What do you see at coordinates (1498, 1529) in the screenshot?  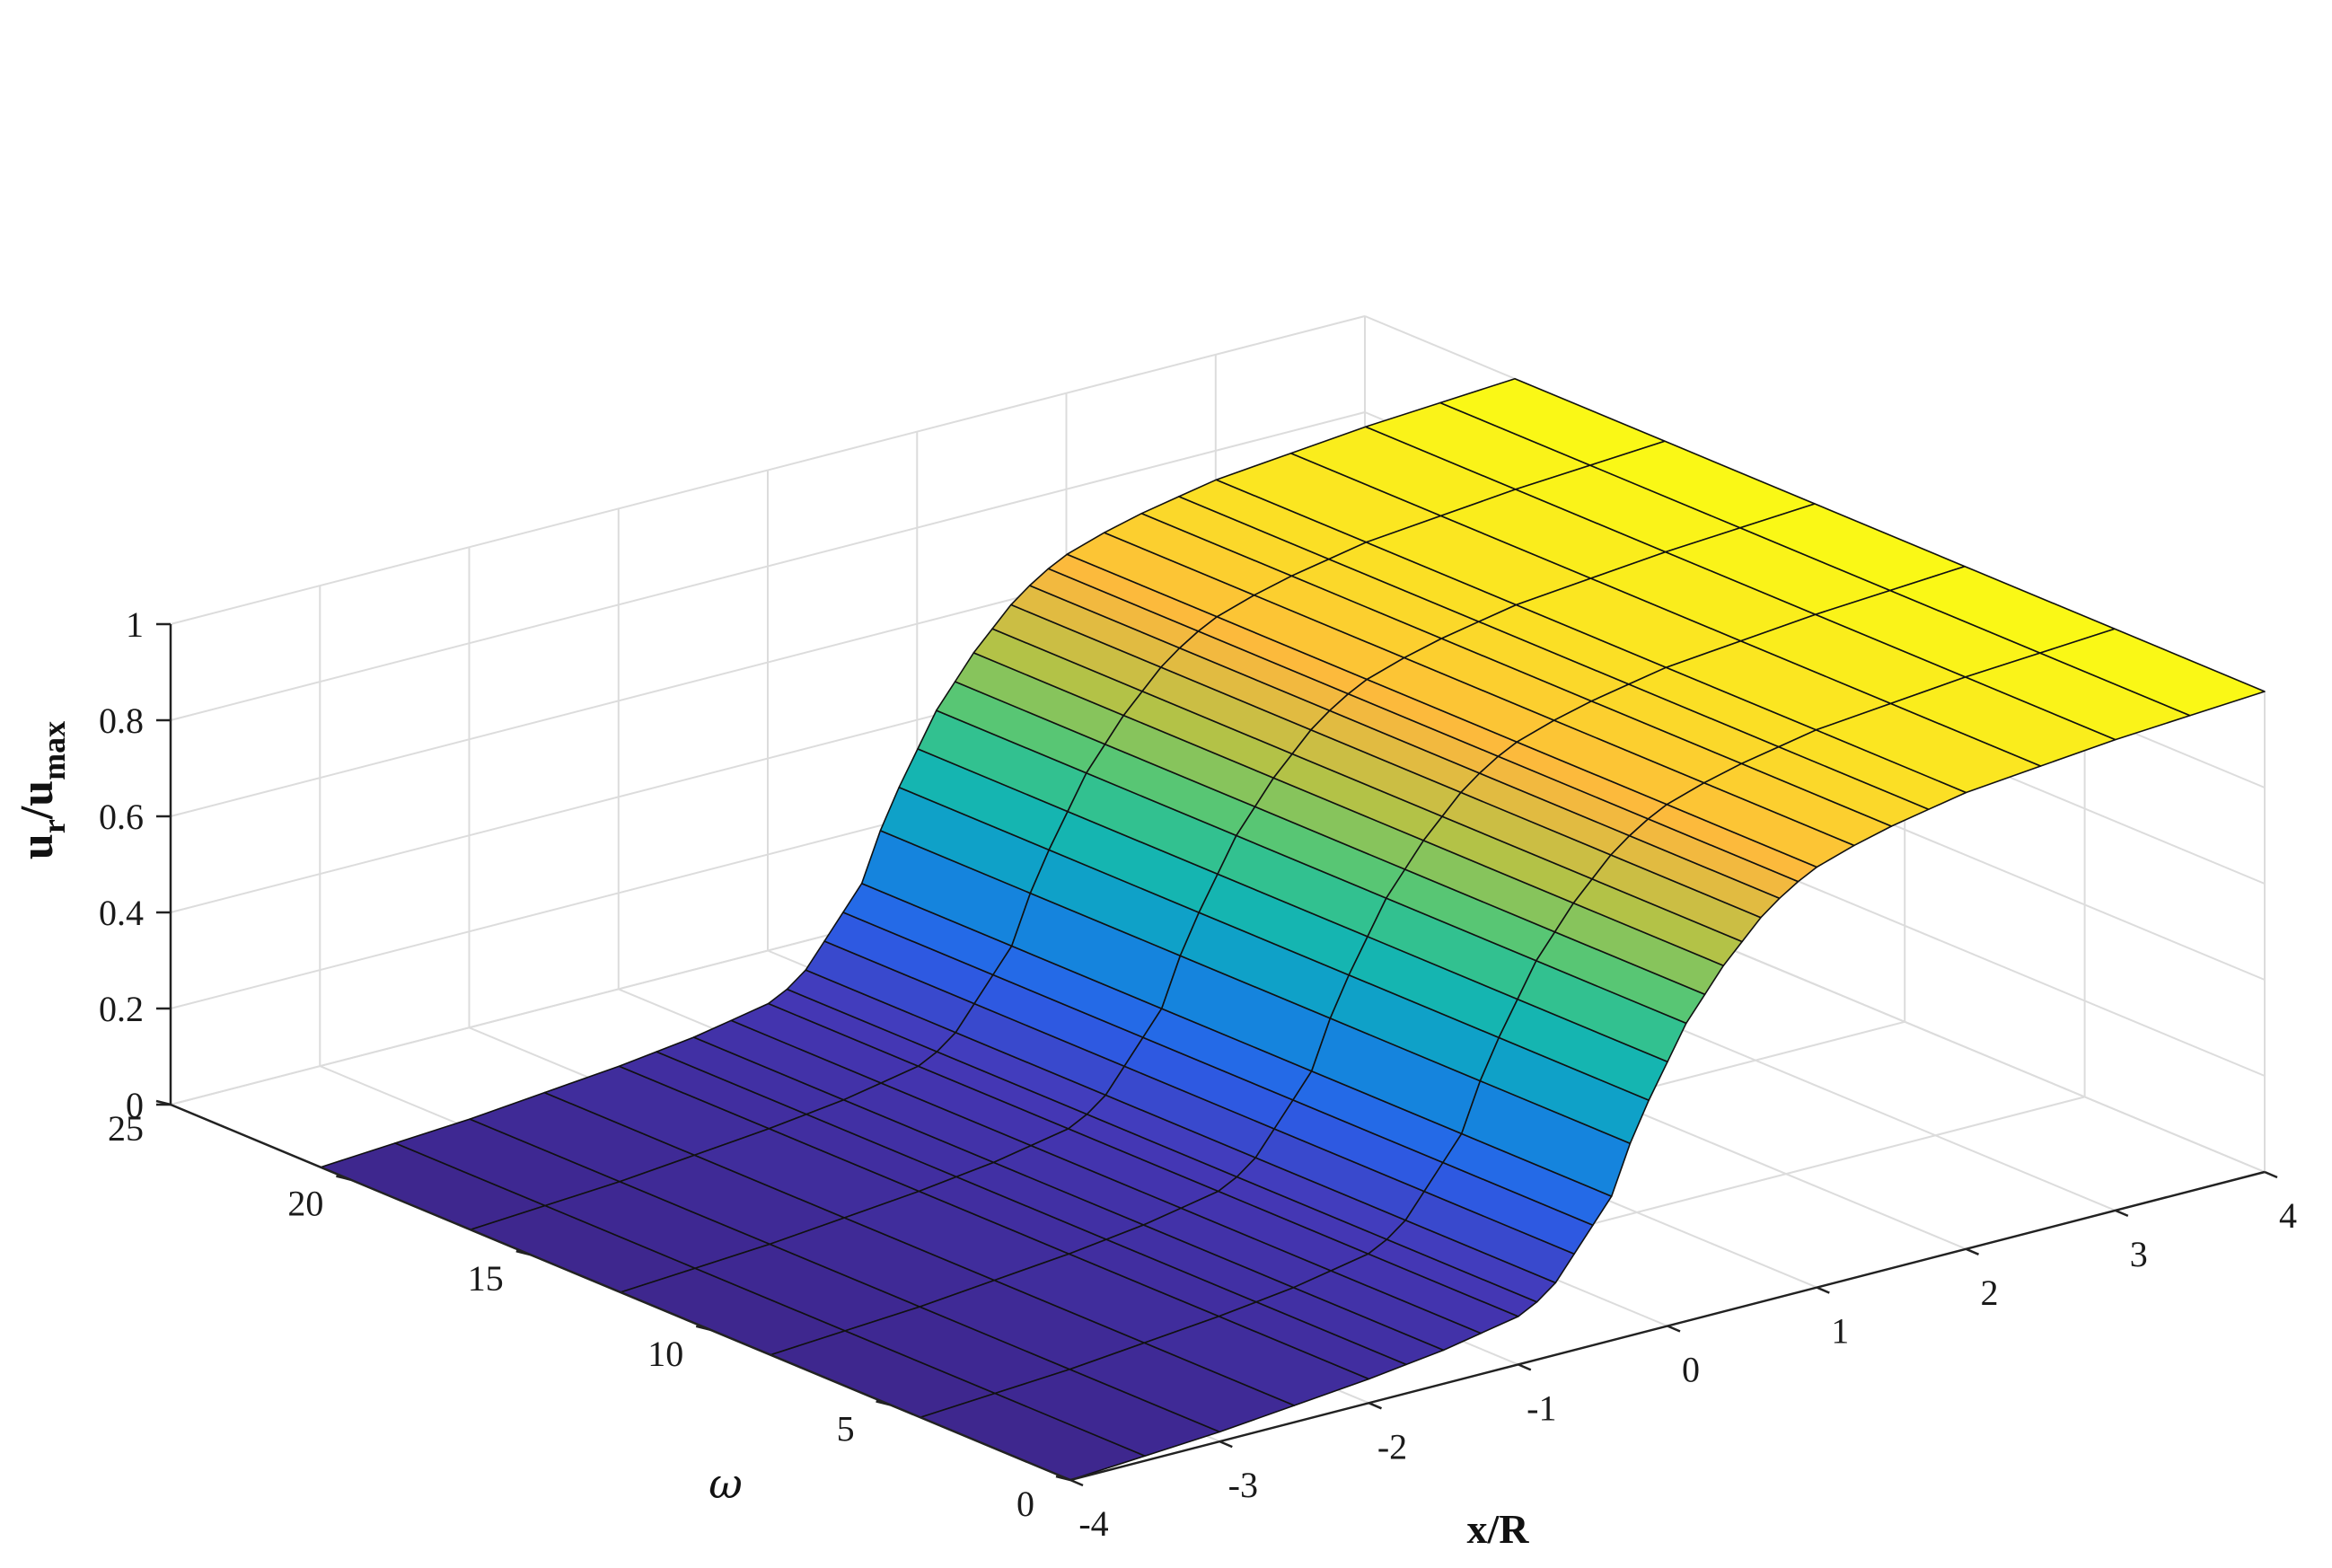 I see `x-axis-label: x/R` at bounding box center [1498, 1529].